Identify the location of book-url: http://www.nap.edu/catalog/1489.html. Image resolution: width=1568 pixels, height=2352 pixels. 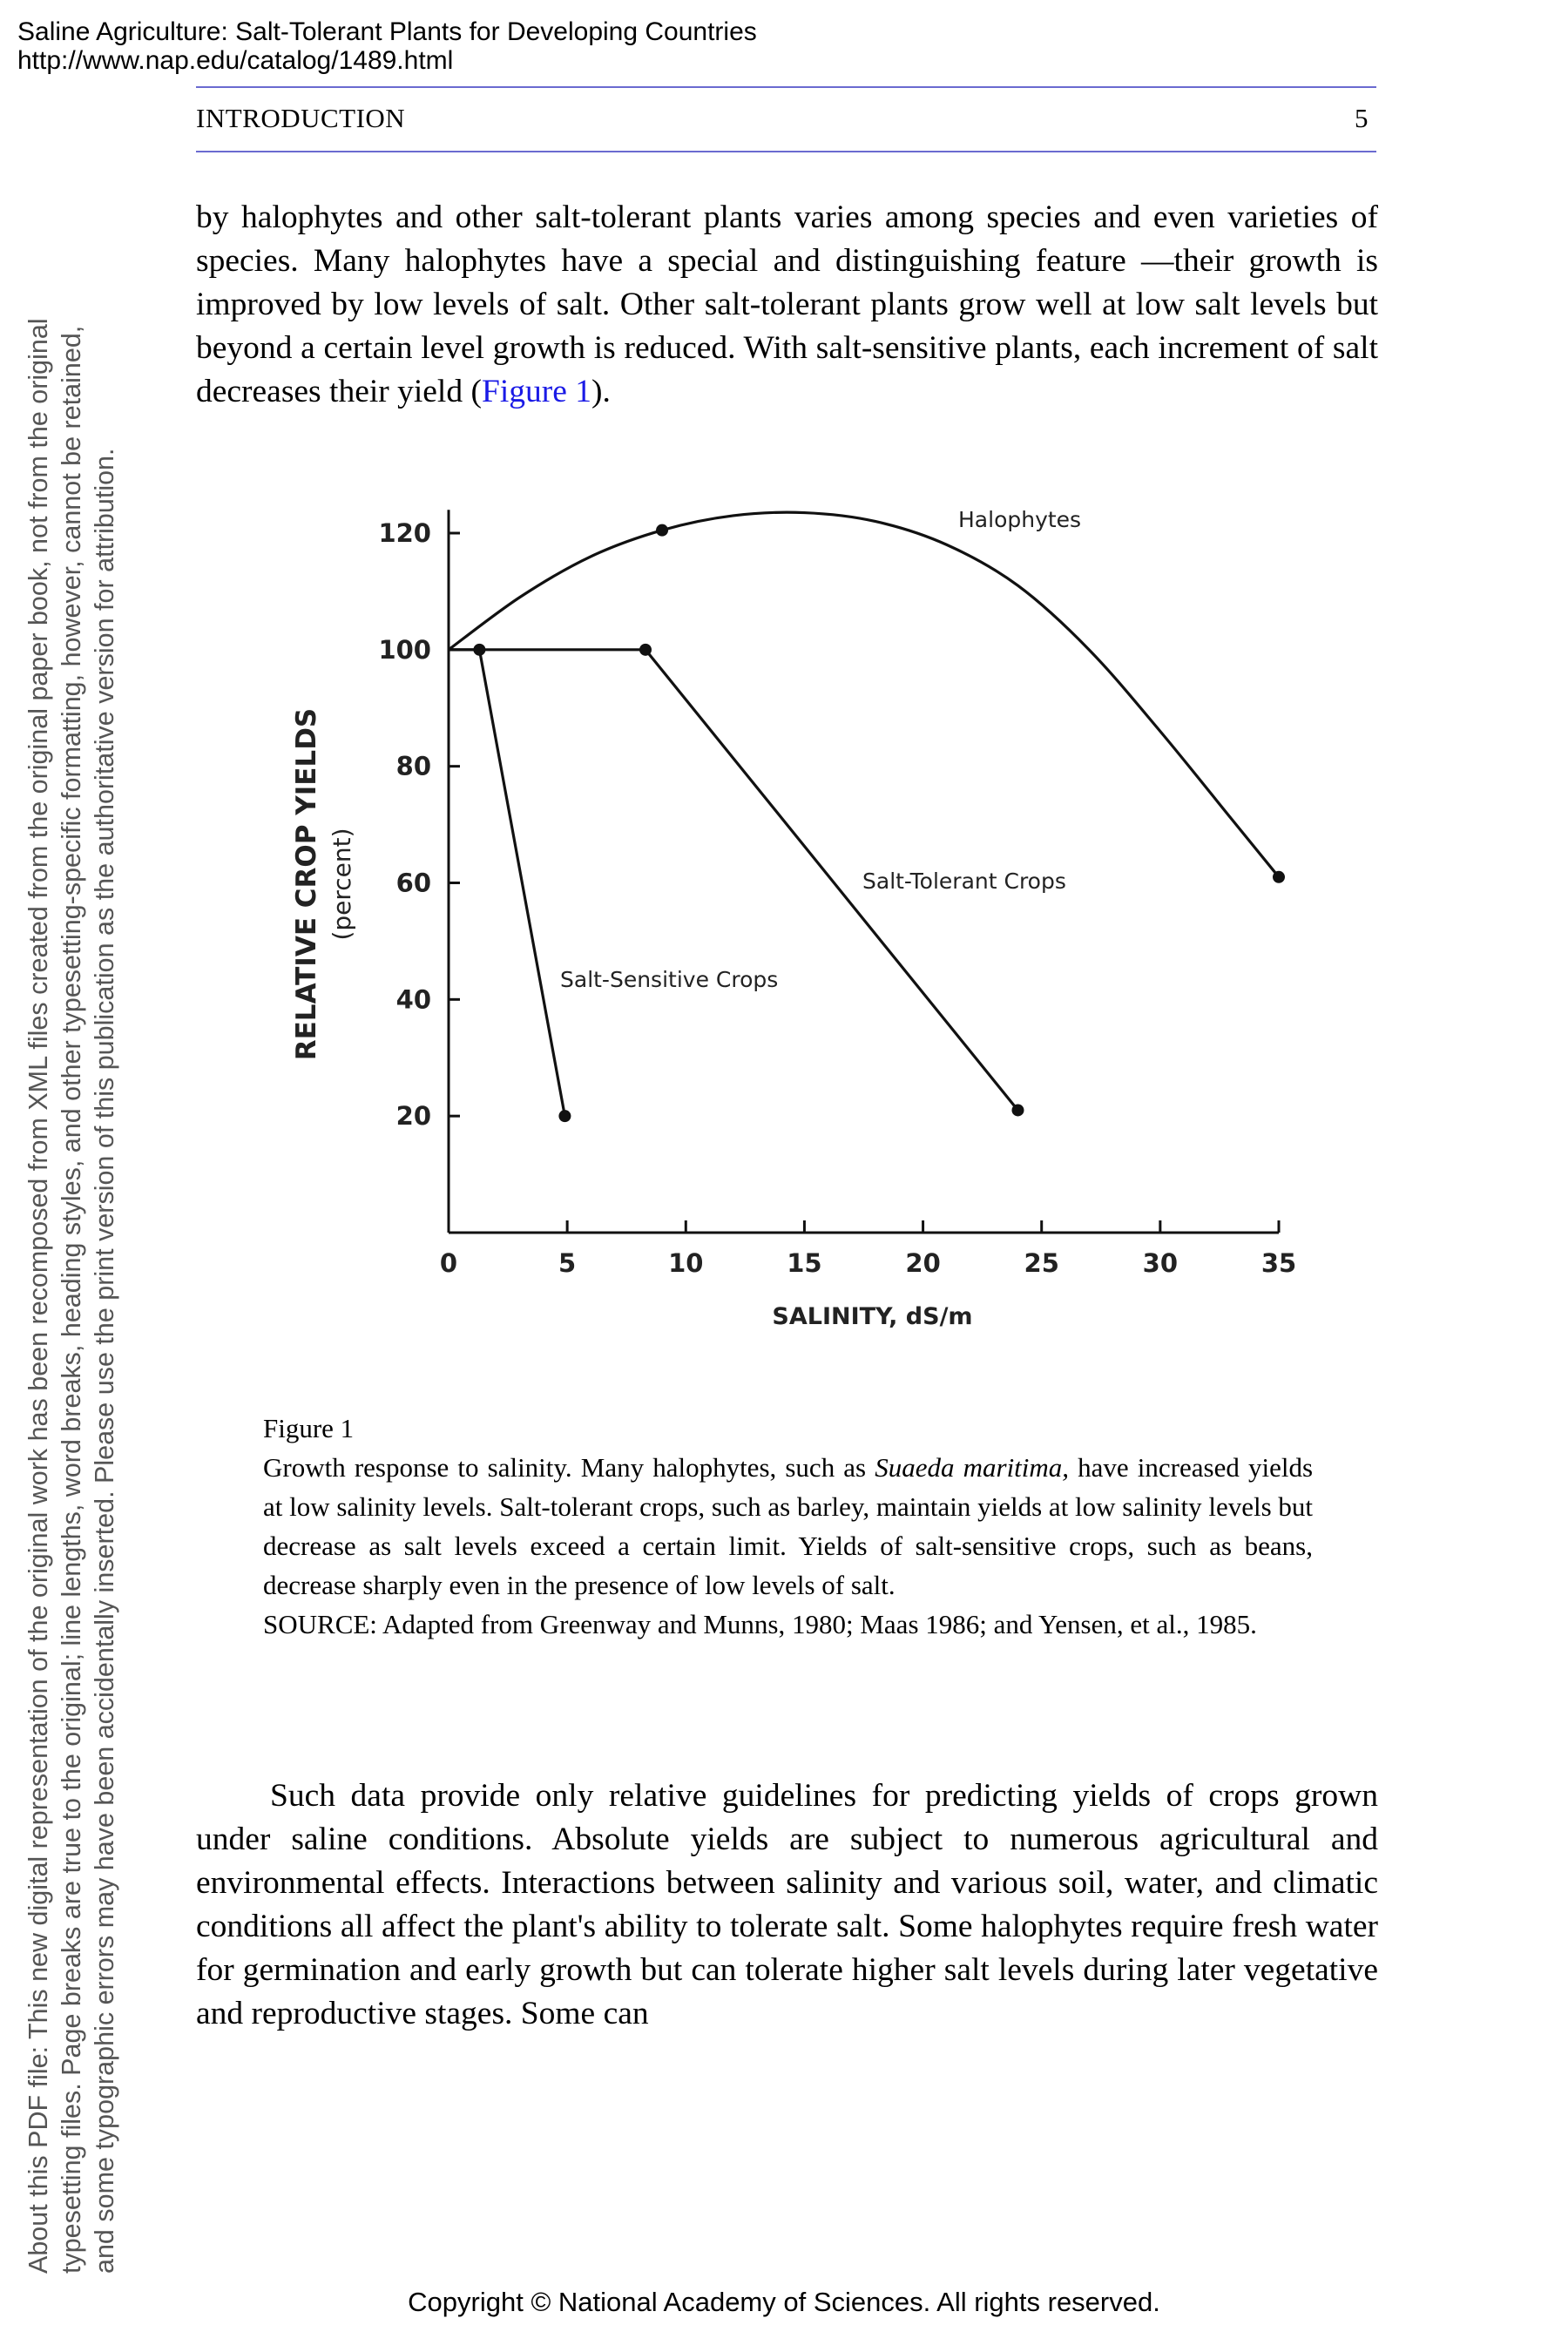
(235, 61).